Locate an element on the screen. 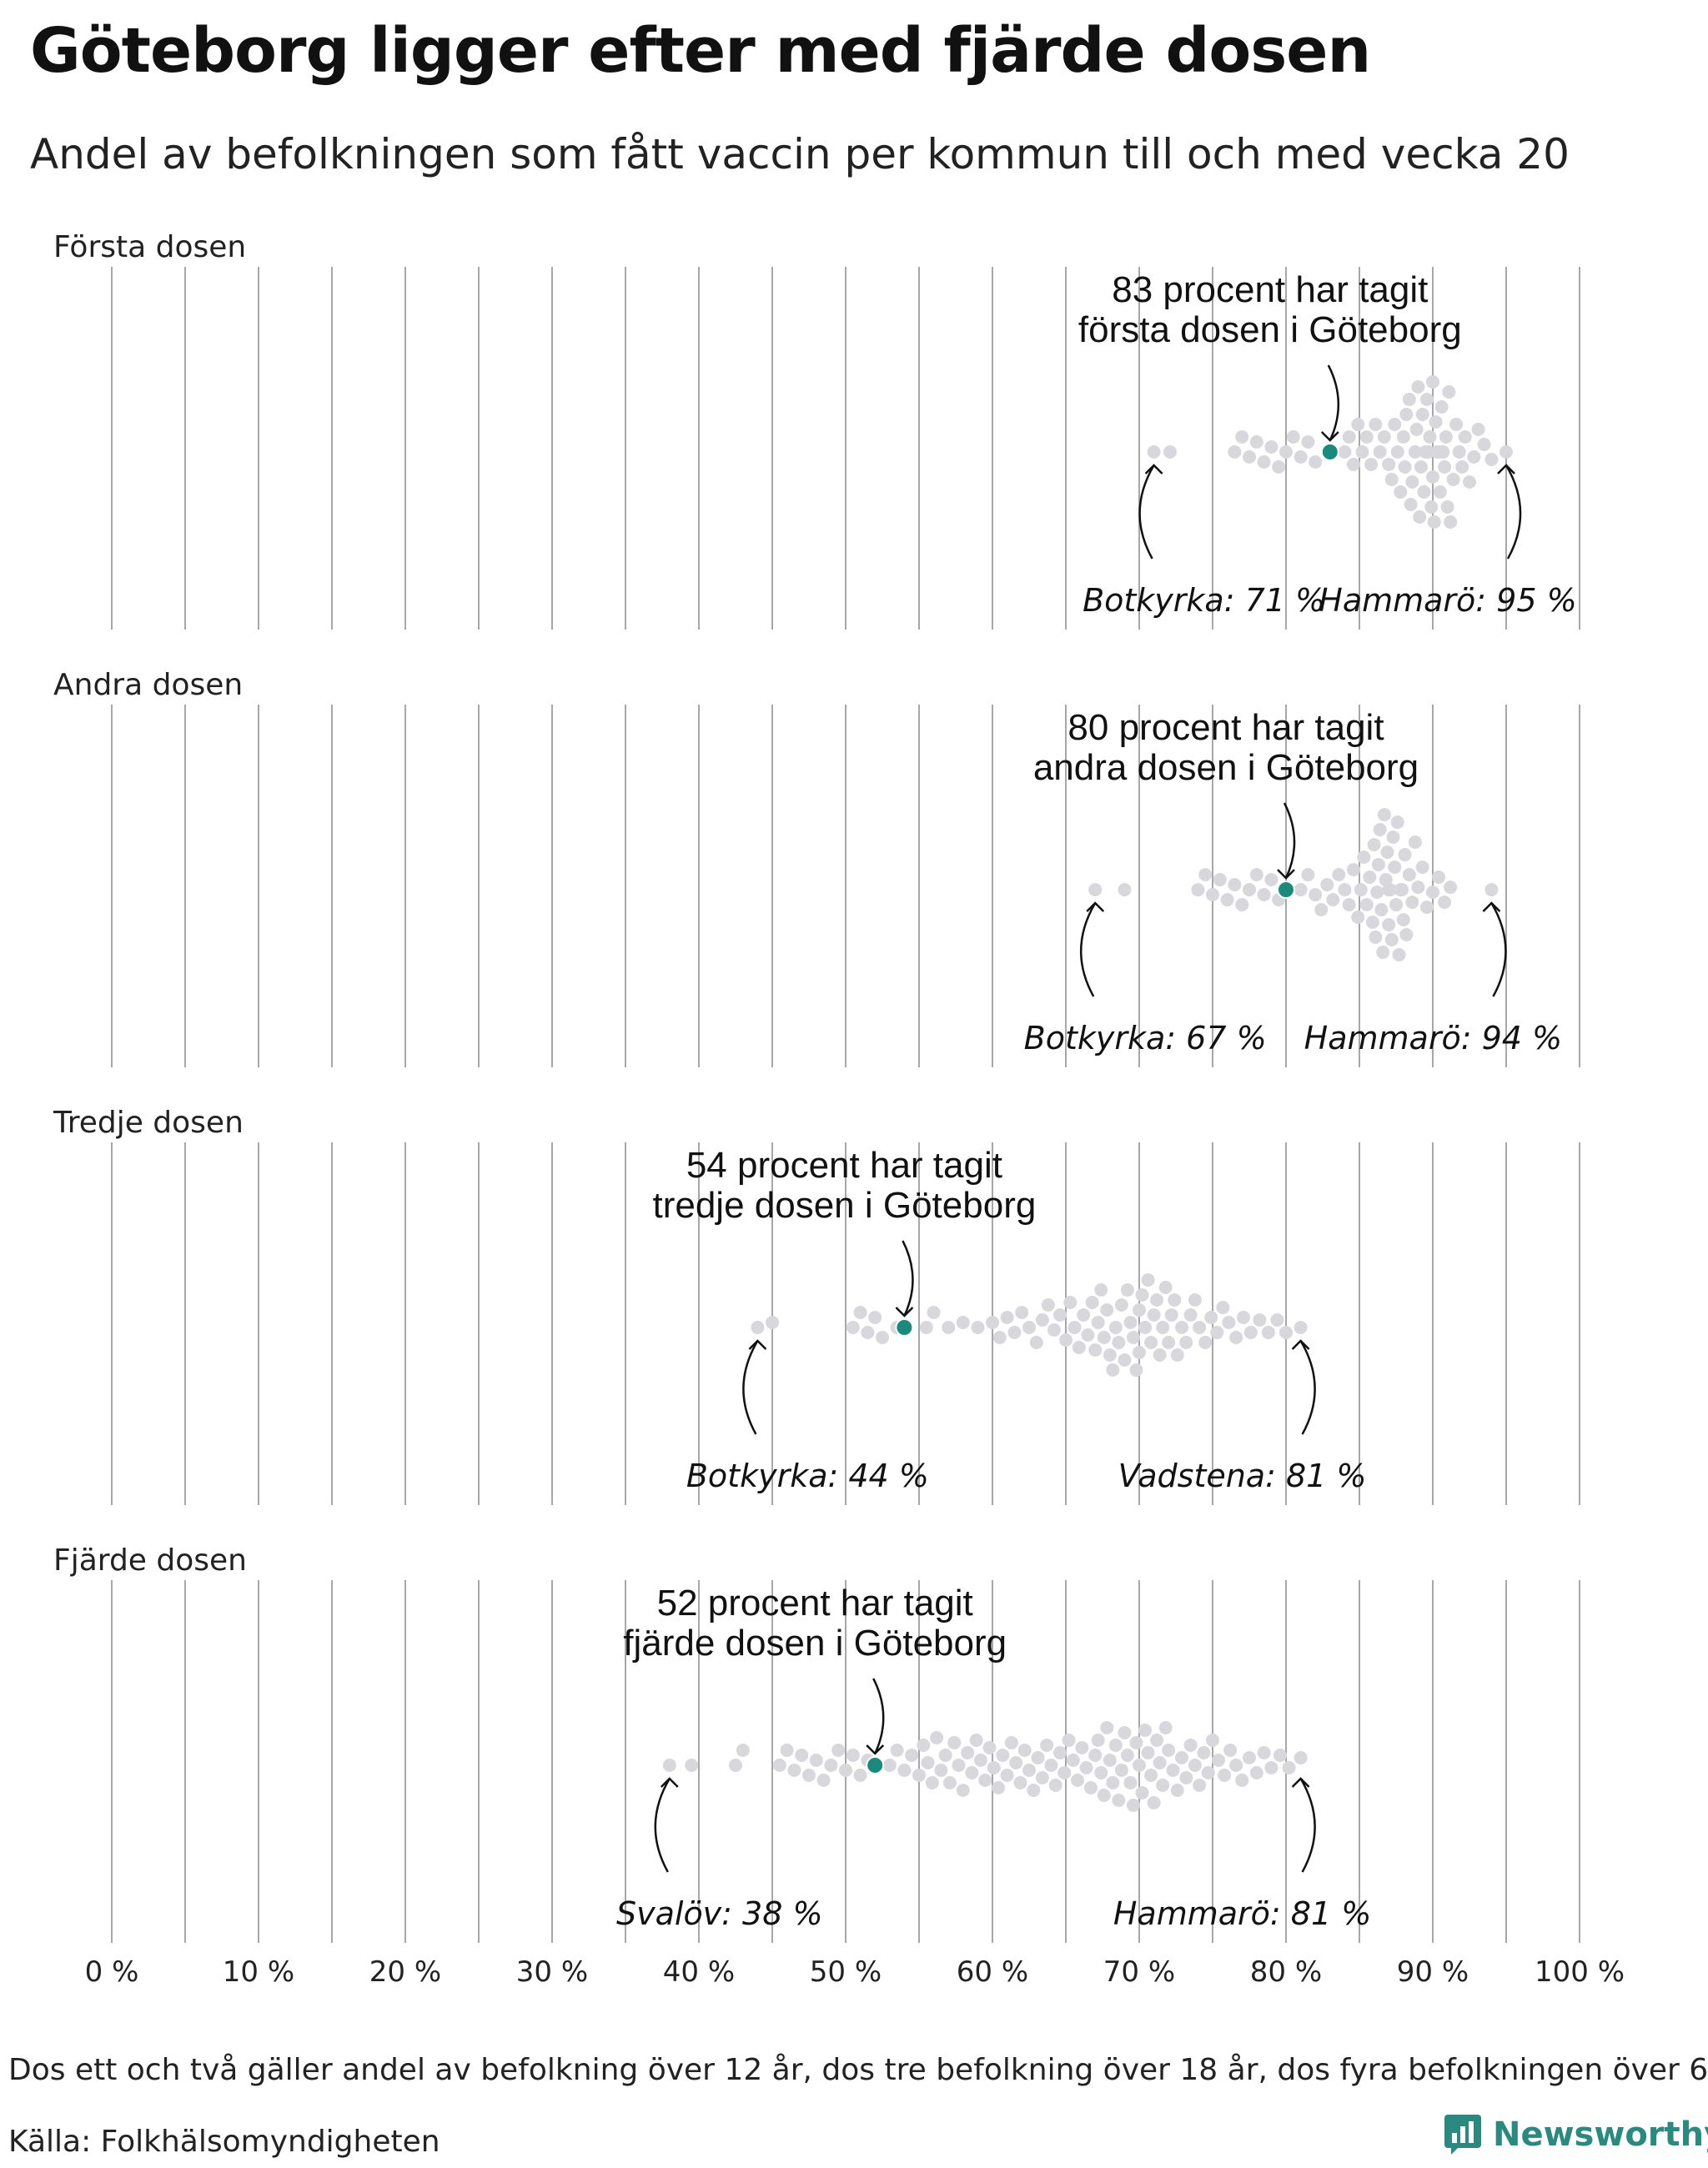 Image resolution: width=1708 pixels, height=2168 pixels. x-tick-label: 80 % is located at coordinates (1286, 1972).